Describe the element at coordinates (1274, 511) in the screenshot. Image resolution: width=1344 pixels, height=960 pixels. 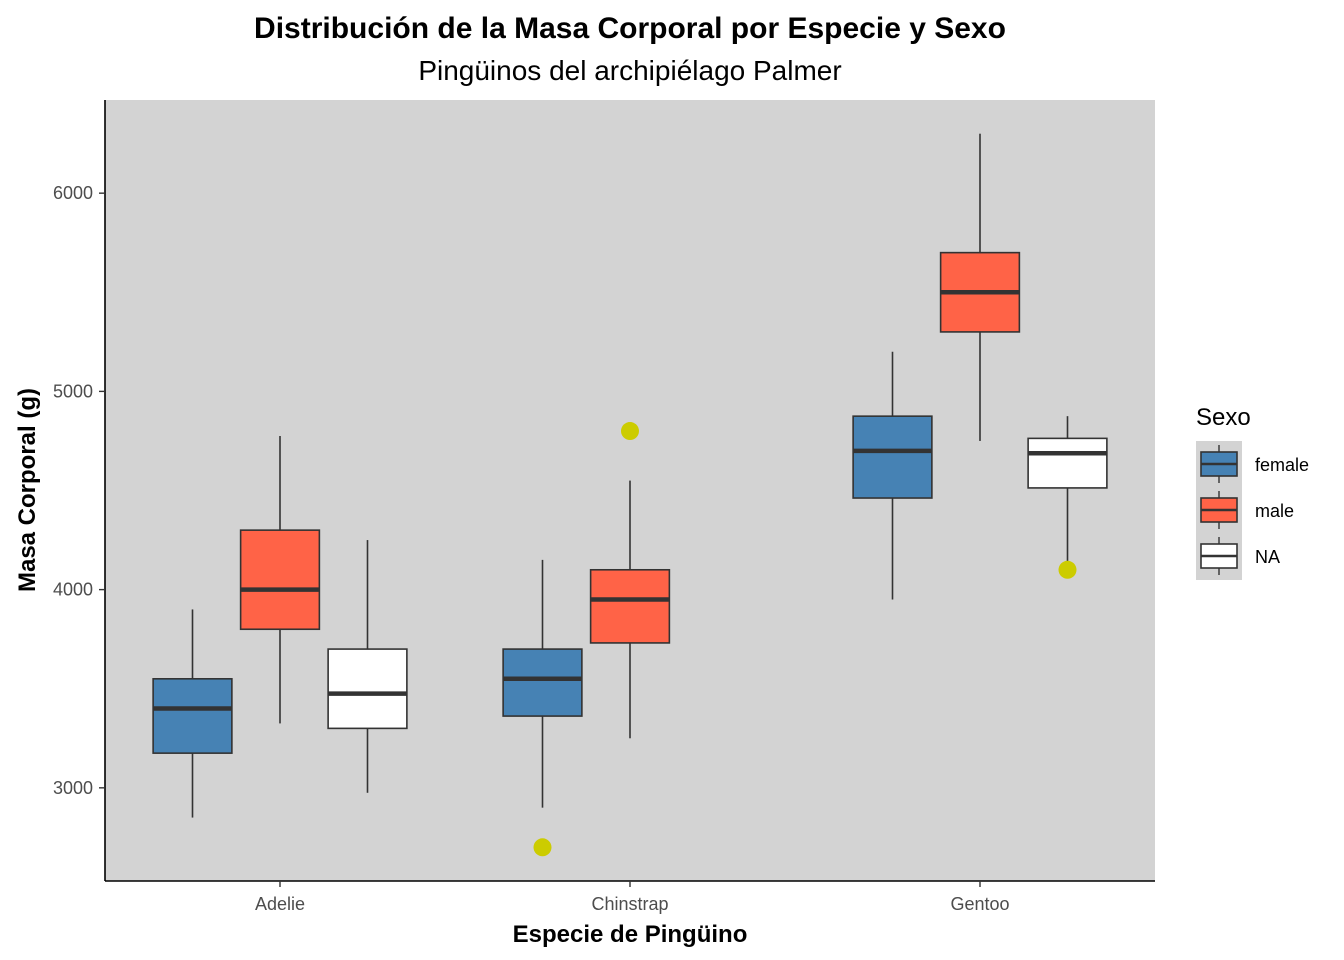
I see `legend-label: male` at that location.